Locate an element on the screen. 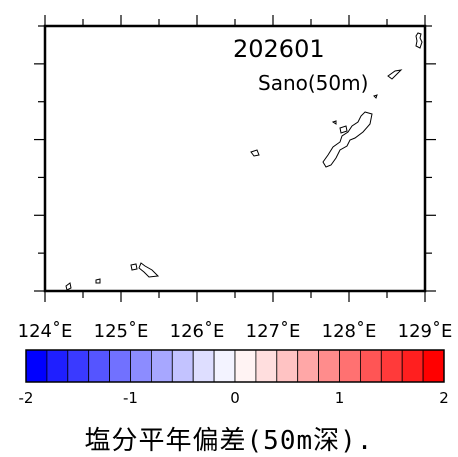 The width and height of the screenshot is (458, 457). colorbar-bins is located at coordinates (235, 366).